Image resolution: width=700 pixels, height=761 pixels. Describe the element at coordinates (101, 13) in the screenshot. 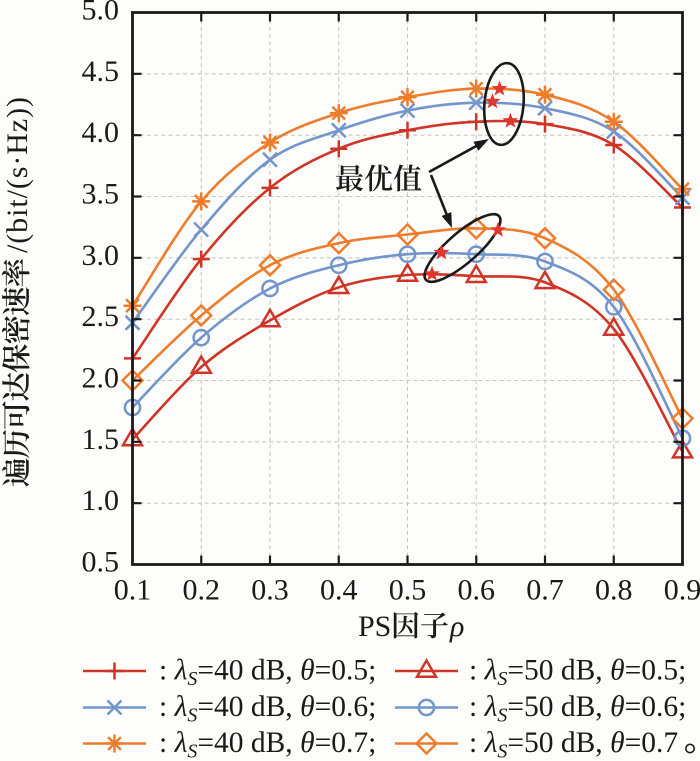

I see `svg-text: 5.0` at that location.